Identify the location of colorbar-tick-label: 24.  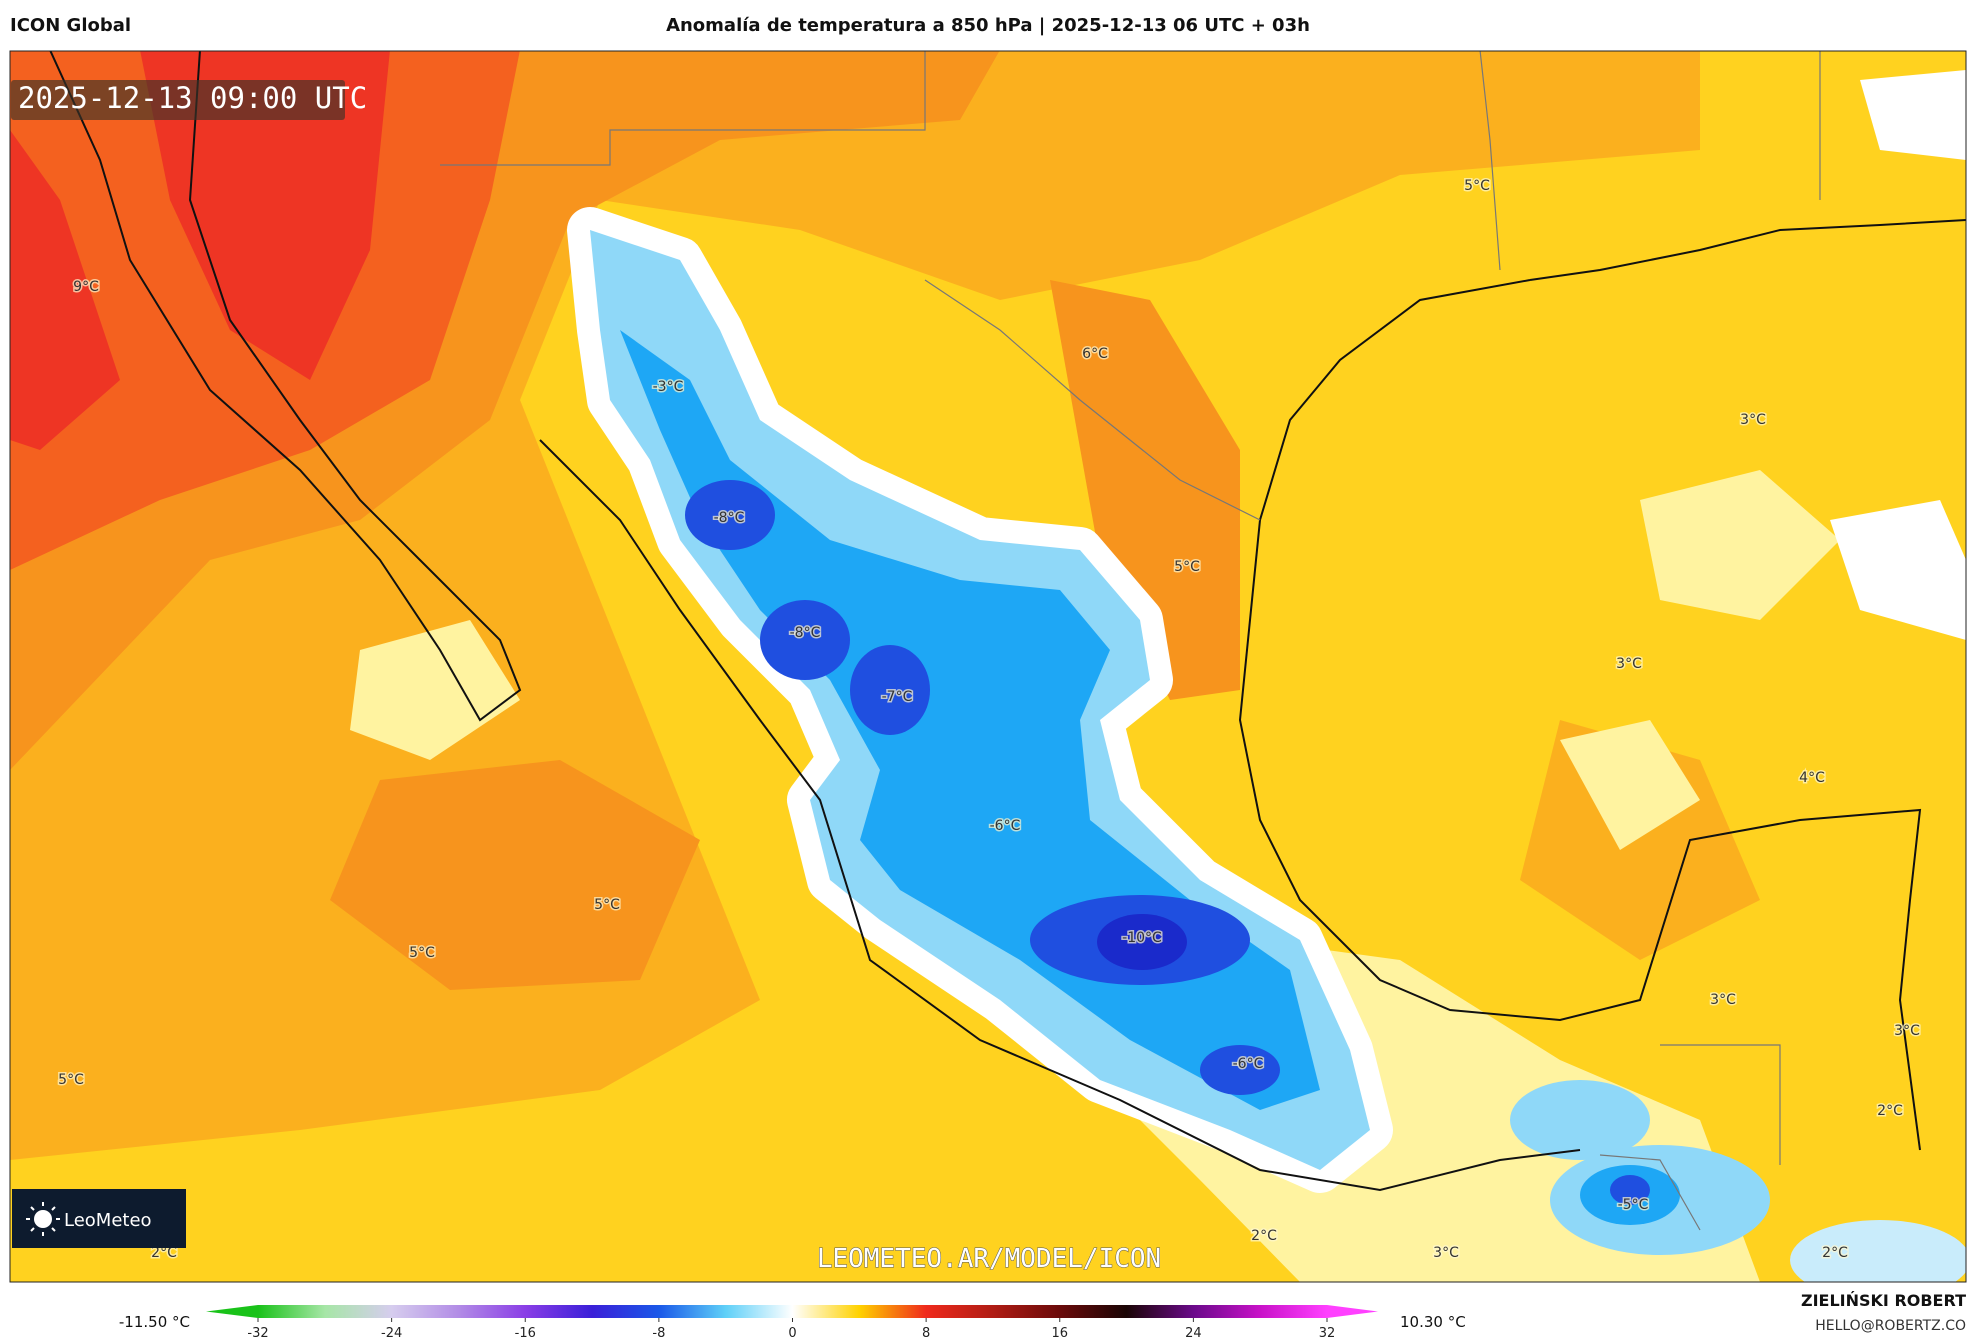
(1193, 1332).